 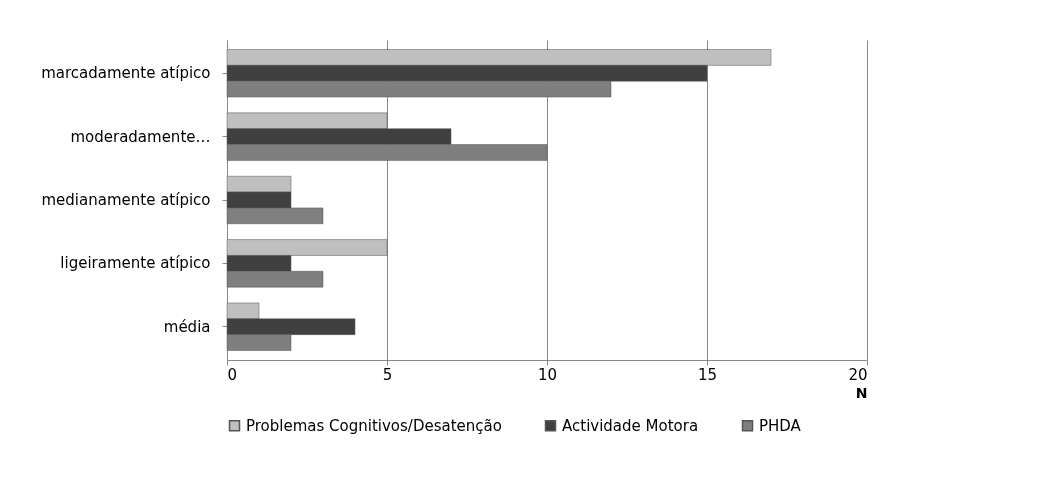 I want to click on legend-label: PHDA, so click(x=780, y=425).